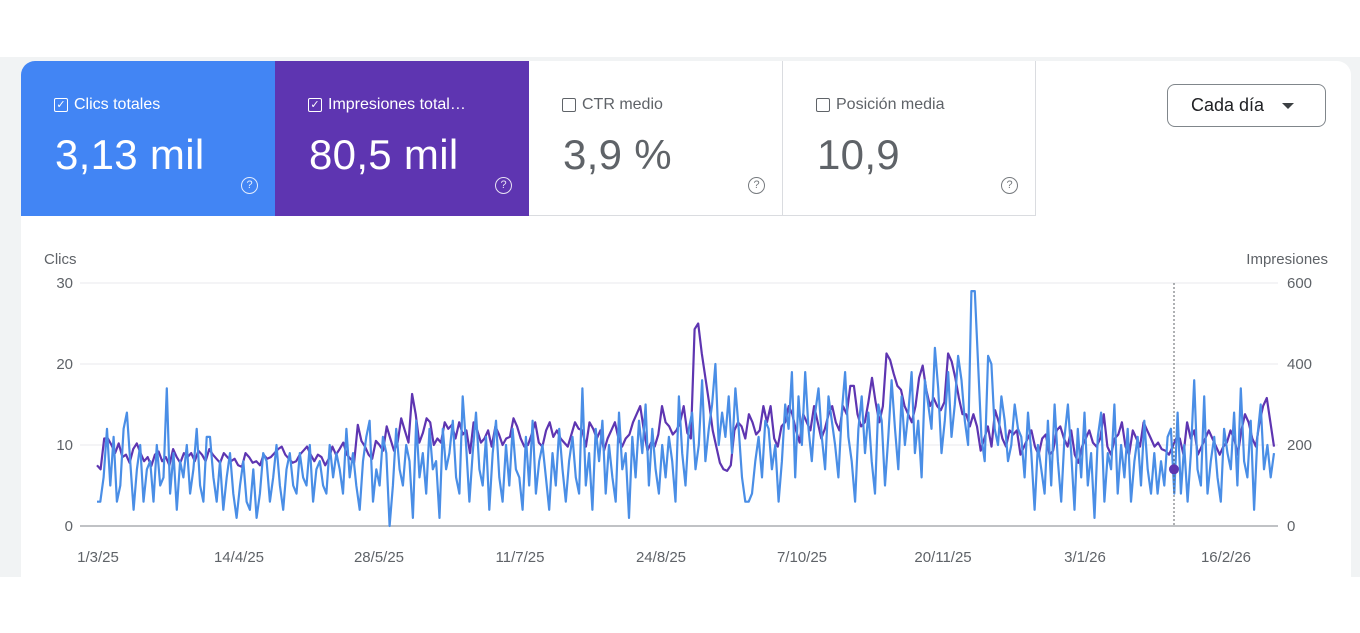  I want to click on x-tick-label: 20/11/25, so click(942, 557).